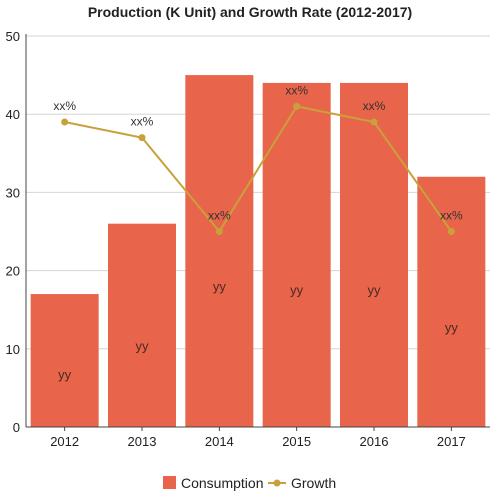 The height and width of the screenshot is (500, 500). Describe the element at coordinates (142, 325) in the screenshot. I see `bar-2013` at that location.